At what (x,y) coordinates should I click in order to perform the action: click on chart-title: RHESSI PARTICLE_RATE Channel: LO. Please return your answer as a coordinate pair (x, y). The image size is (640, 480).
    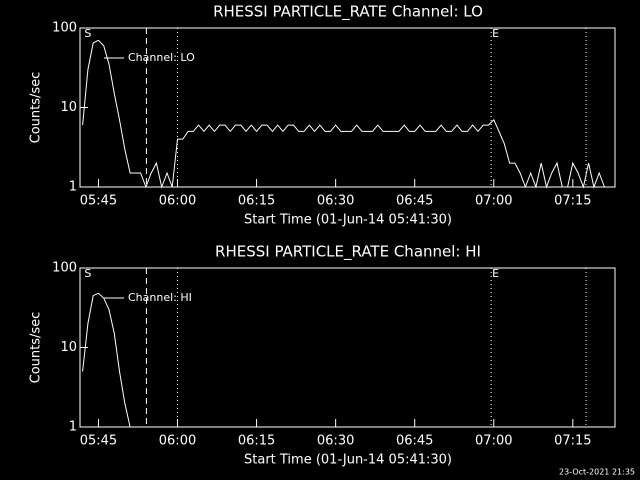
    Looking at the image, I should click on (348, 12).